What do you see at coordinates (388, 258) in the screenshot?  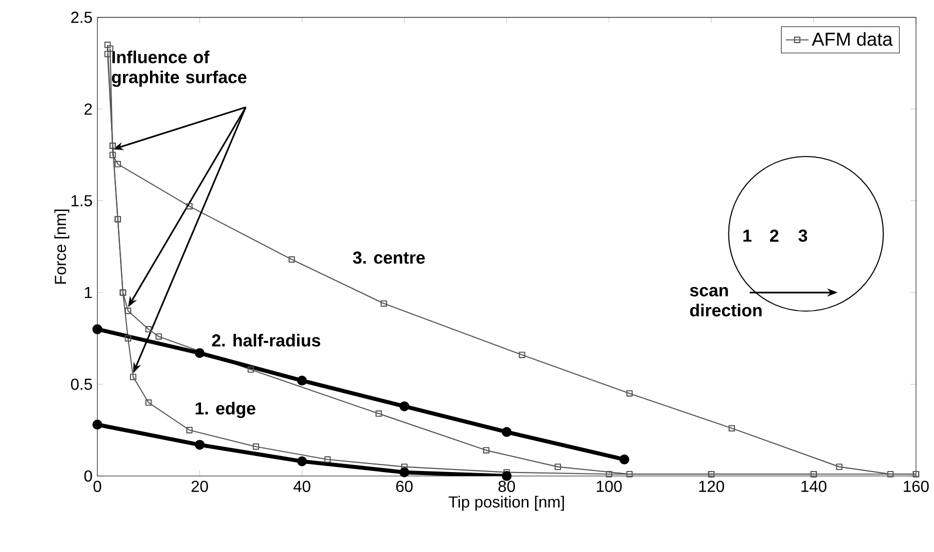 I see `annotation: 3. centre` at bounding box center [388, 258].